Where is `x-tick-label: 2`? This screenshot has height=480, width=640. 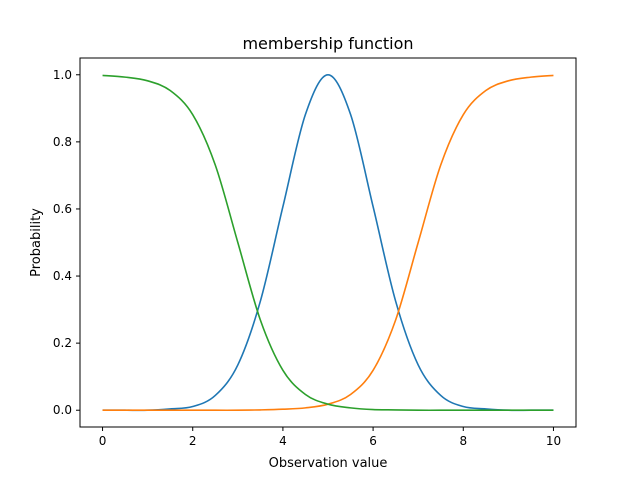
x-tick-label: 2 is located at coordinates (193, 441).